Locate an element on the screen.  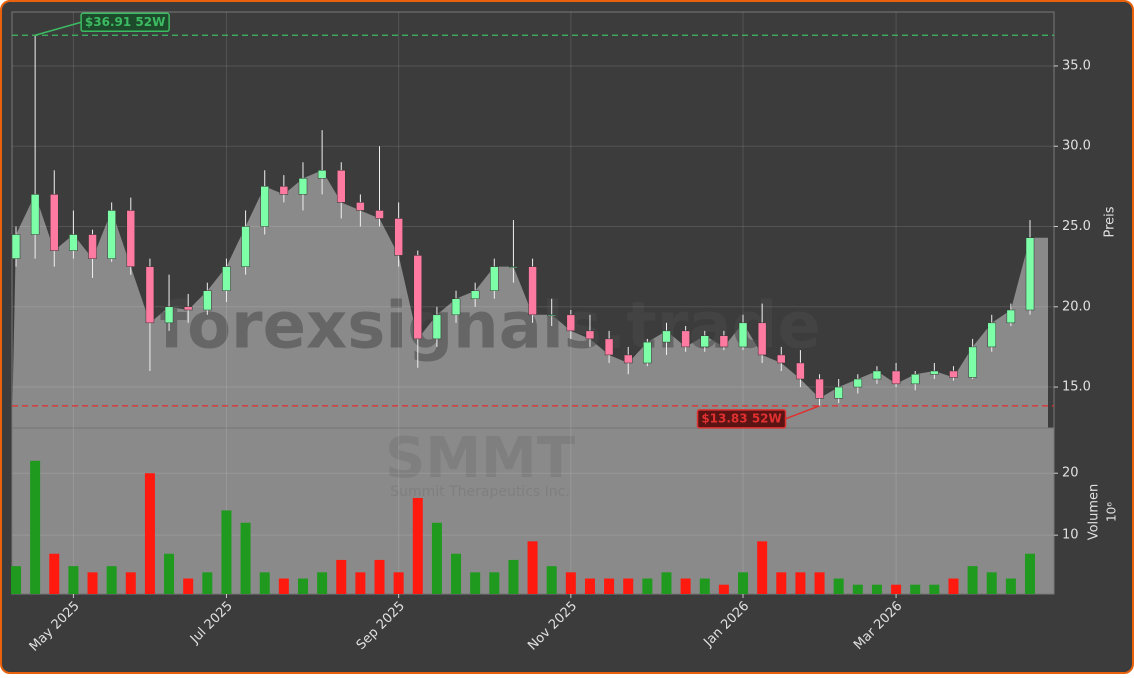
y-tick-label: 30.0 is located at coordinates (1076, 146).